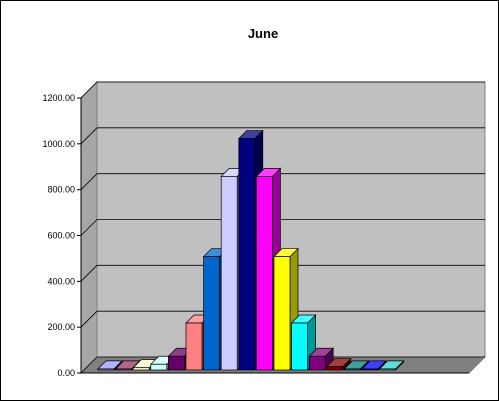  What do you see at coordinates (66, 373) in the screenshot?
I see `y-tick-label: 0.00` at bounding box center [66, 373].